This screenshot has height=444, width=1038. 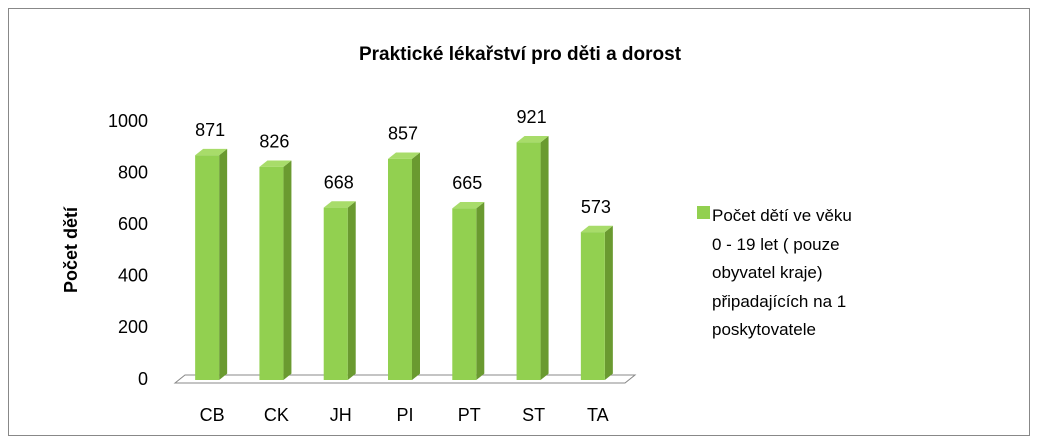 I want to click on chart-title: Praktické lékařství pro děti a dorost, so click(x=520, y=54).